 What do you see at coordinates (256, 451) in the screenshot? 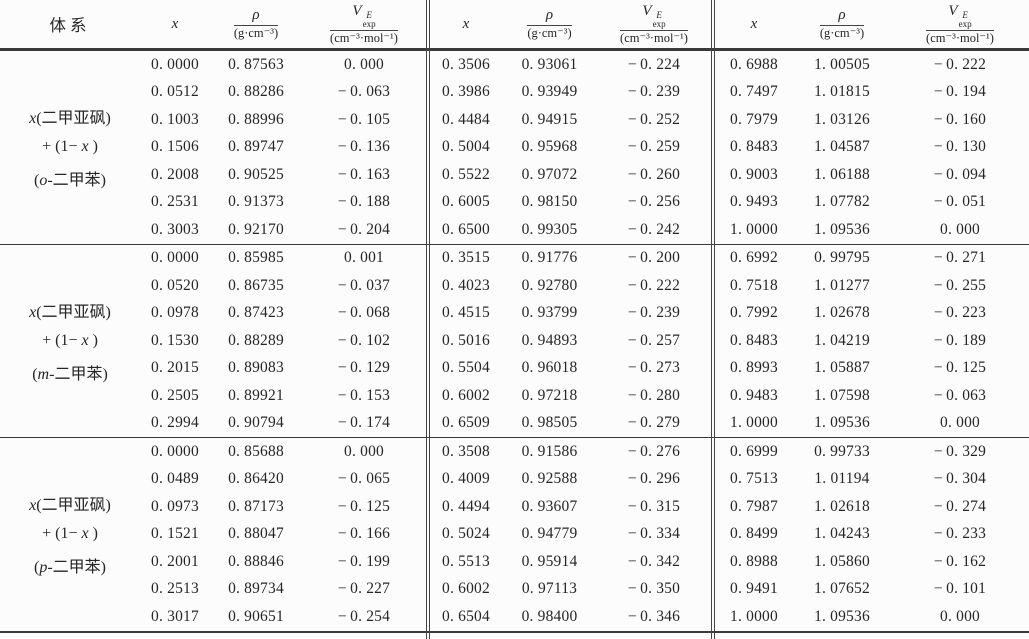
I see `cell-density: 0. 85688` at bounding box center [256, 451].